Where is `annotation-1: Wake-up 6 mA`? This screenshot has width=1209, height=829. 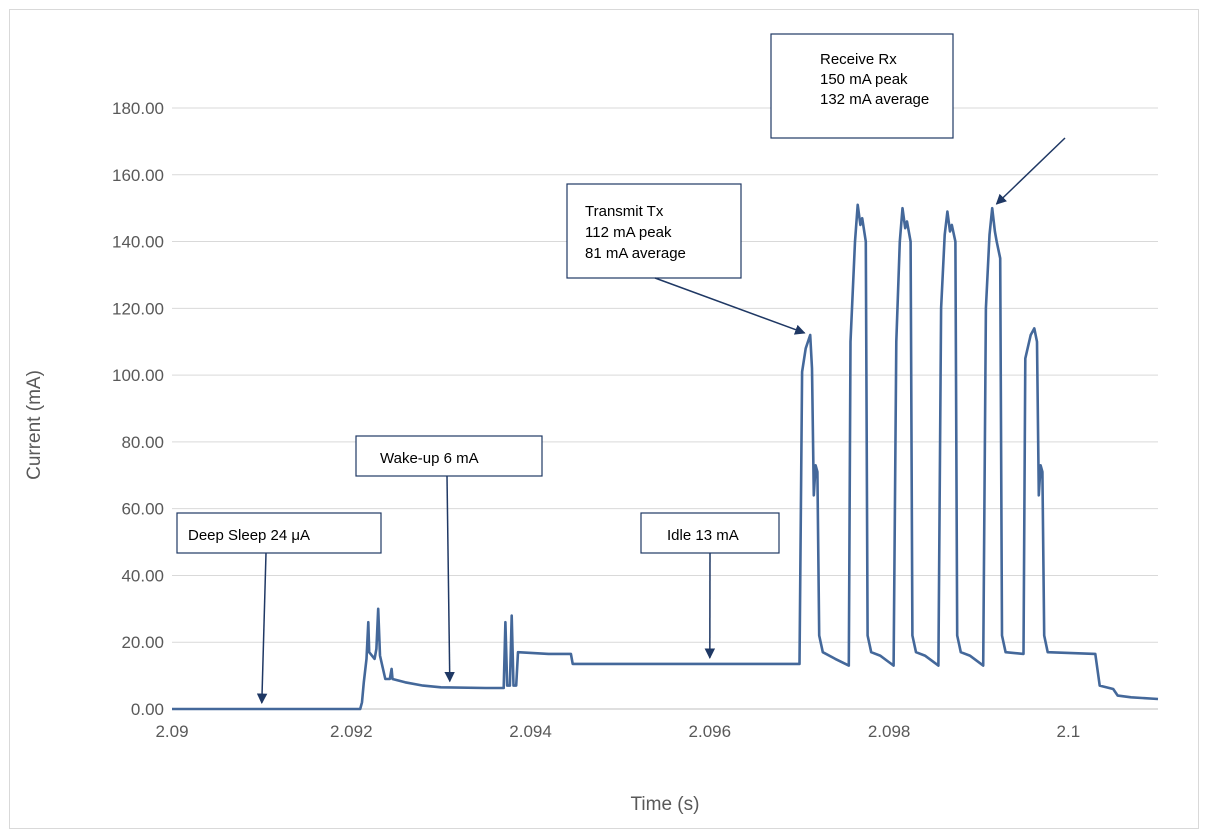
annotation-1: Wake-up 6 mA is located at coordinates (449, 558).